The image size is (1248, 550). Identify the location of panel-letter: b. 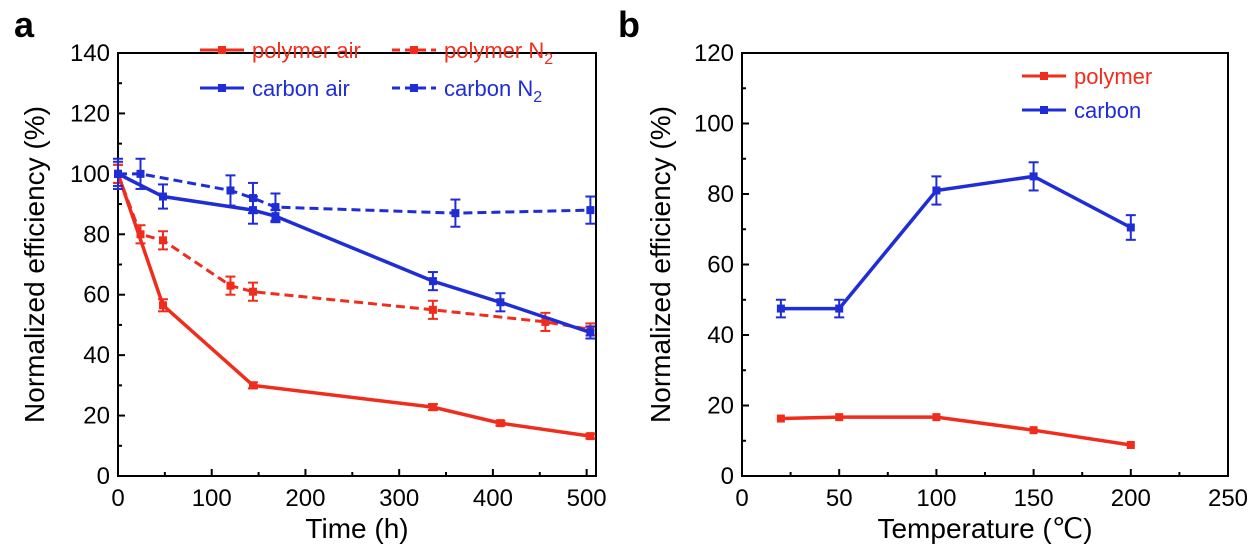
(629, 24).